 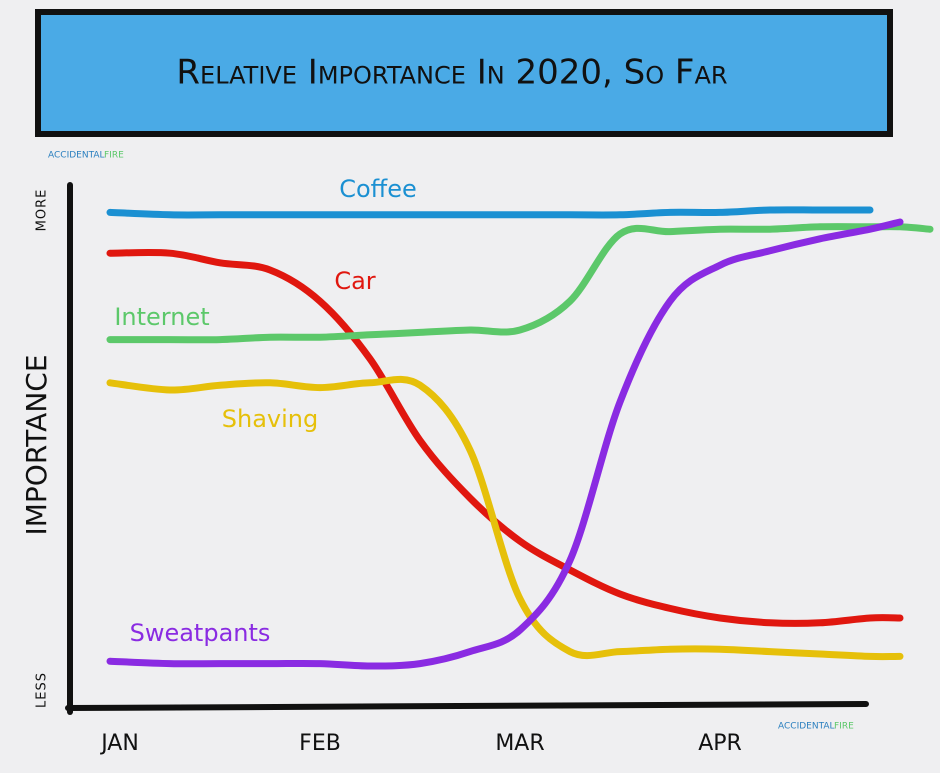 What do you see at coordinates (119, 743) in the screenshot?
I see `x-tick-label: JAN` at bounding box center [119, 743].